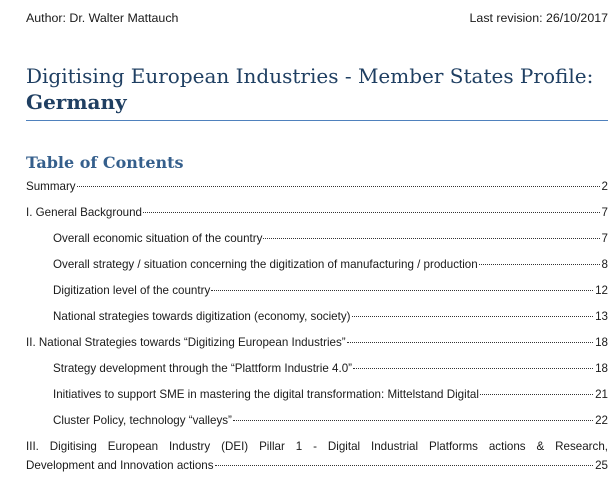  I want to click on last-revision-text: Last revision: 26/10/2017, so click(538, 18).